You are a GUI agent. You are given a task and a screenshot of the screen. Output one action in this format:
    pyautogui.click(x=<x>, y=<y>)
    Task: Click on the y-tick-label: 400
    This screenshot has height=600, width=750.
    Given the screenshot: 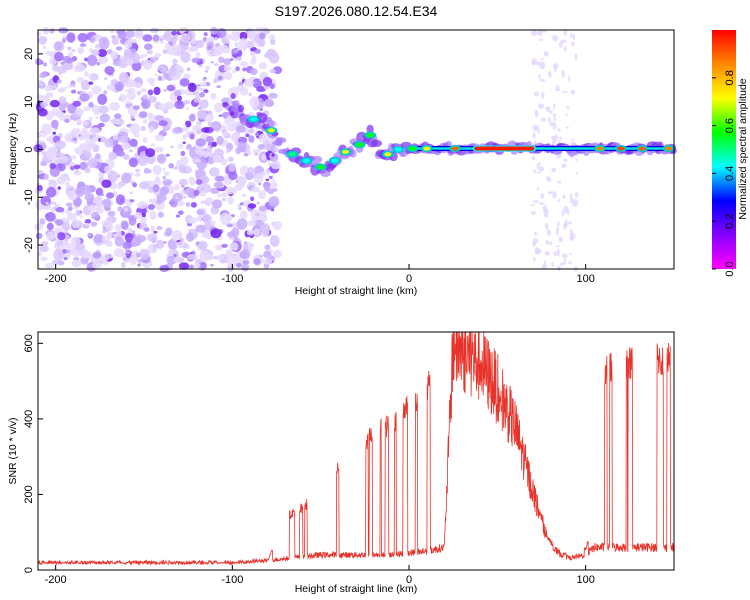 What is the action you would take?
    pyautogui.click(x=29, y=419)
    